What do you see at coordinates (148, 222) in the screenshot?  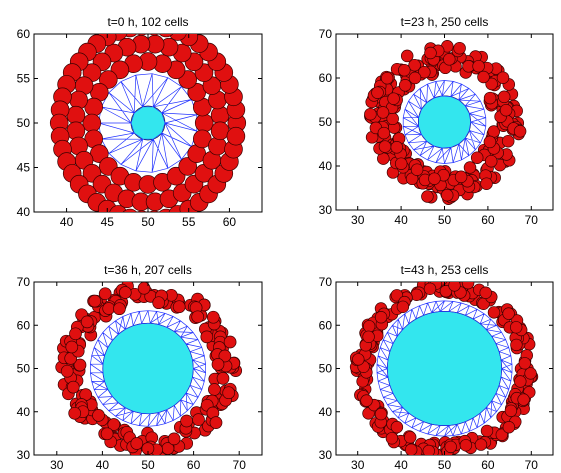 I see `x-tick-label: 50` at bounding box center [148, 222].